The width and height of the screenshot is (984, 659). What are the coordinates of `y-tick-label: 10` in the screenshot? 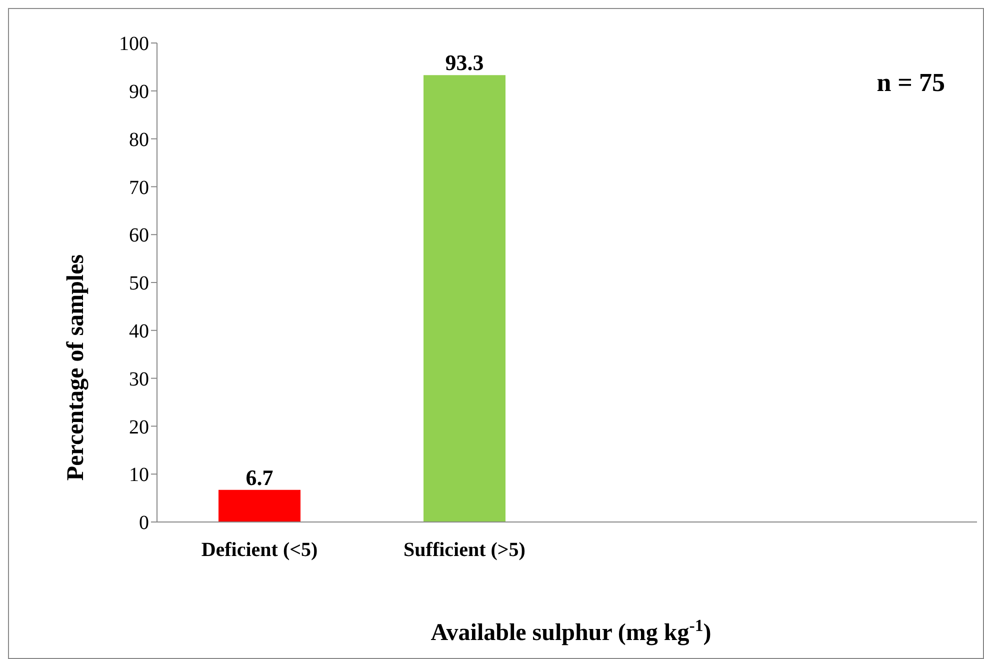 It's located at (139, 475).